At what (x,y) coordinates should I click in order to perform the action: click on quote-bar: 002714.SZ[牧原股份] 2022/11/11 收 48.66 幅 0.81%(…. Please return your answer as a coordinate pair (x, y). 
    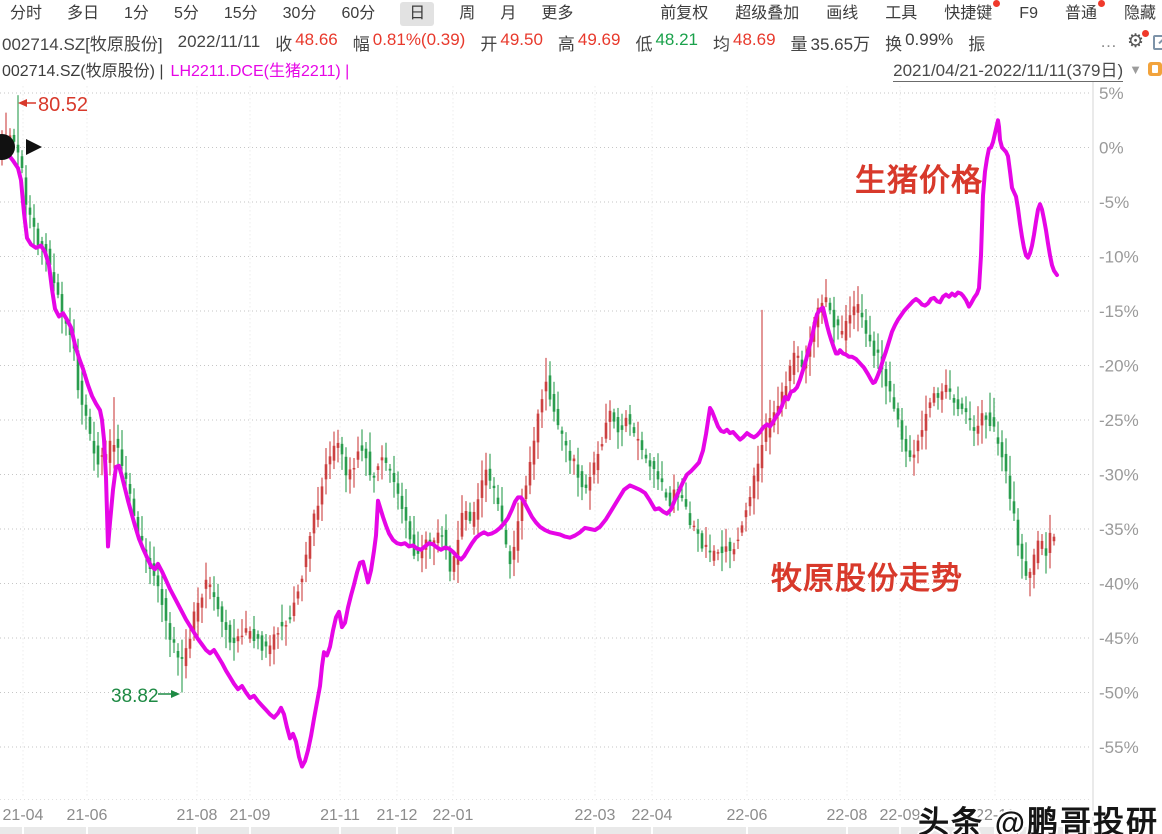
    Looking at the image, I should click on (581, 42).